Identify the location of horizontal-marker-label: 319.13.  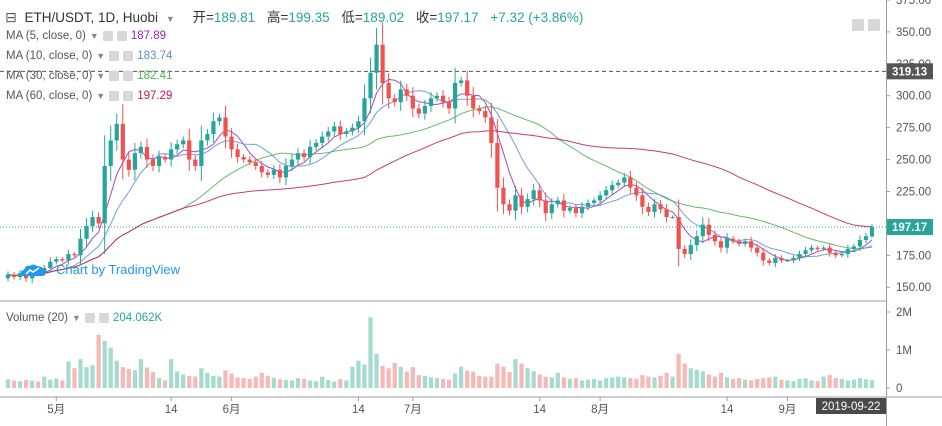
(909, 72).